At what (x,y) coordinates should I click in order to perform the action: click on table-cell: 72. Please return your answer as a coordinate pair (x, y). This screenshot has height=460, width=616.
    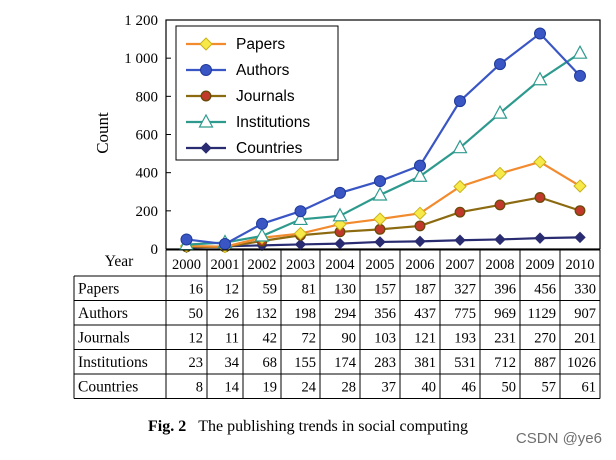
    Looking at the image, I should click on (309, 339).